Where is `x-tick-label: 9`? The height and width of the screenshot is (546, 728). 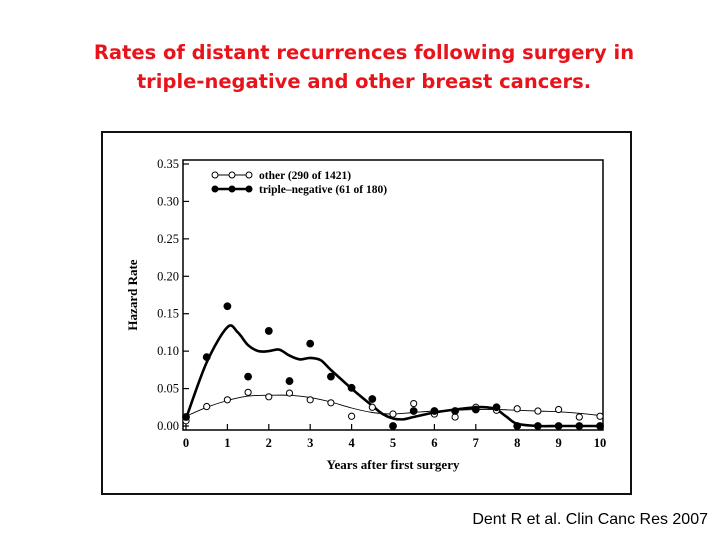
x-tick-label: 9 is located at coordinates (558, 443).